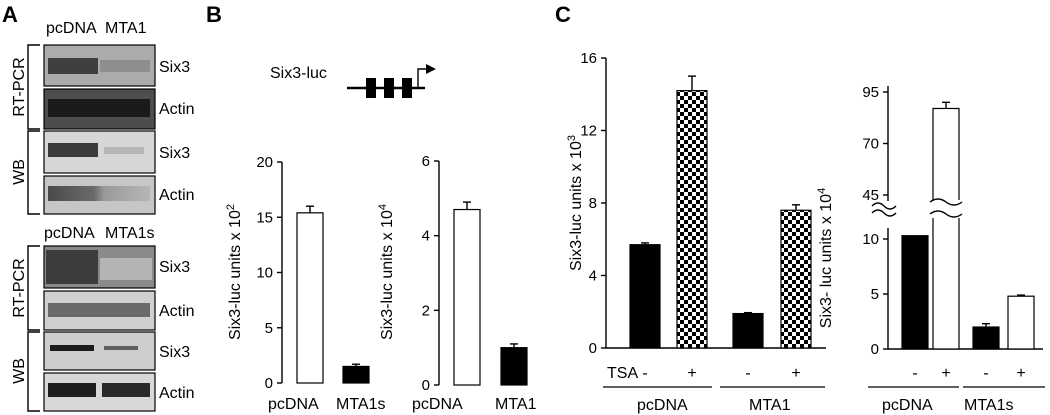 The image size is (1050, 415). What do you see at coordinates (234, 272) in the screenshot?
I see `b1-y-label: Six3-luc units x 102` at bounding box center [234, 272].